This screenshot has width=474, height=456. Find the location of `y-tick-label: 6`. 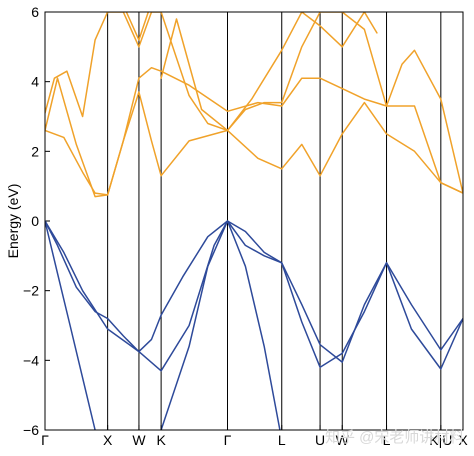

y-tick-label: 6 is located at coordinates (35, 12).